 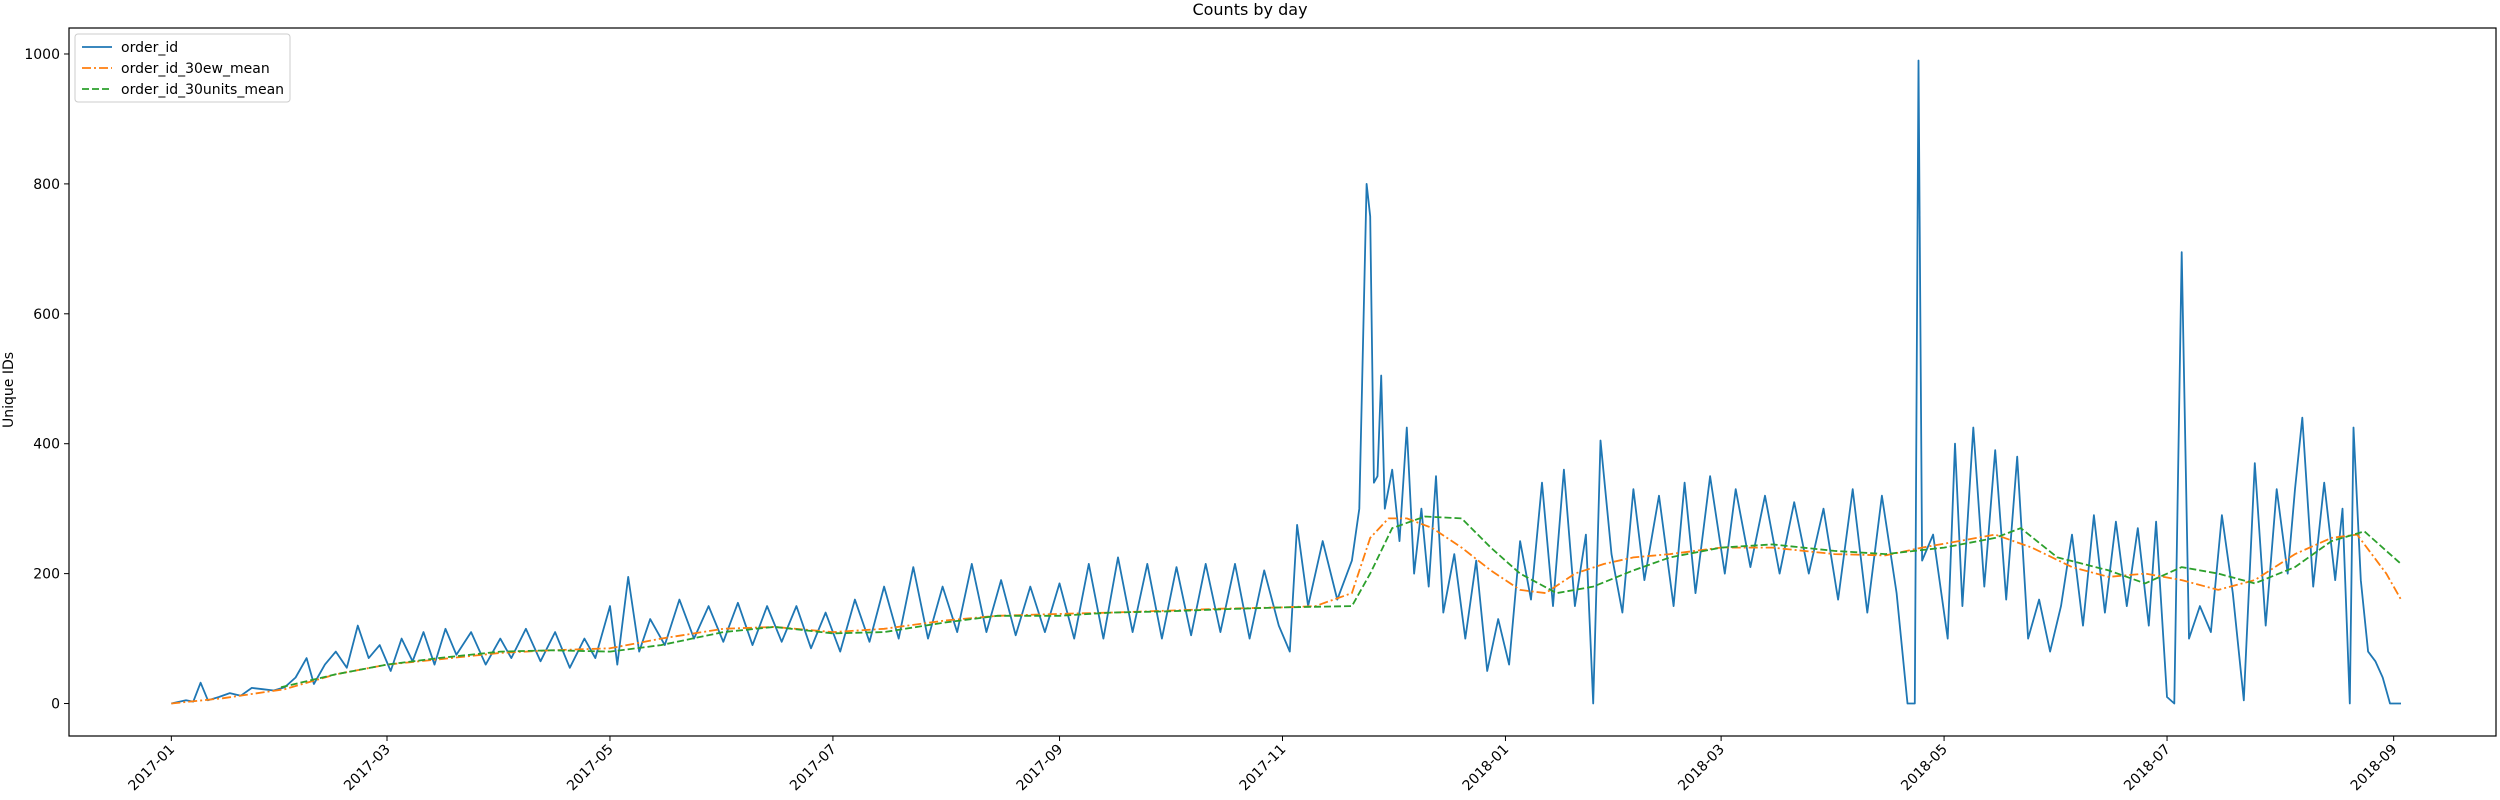 I want to click on x-tick-label: 2017-11, so click(x=1263, y=768).